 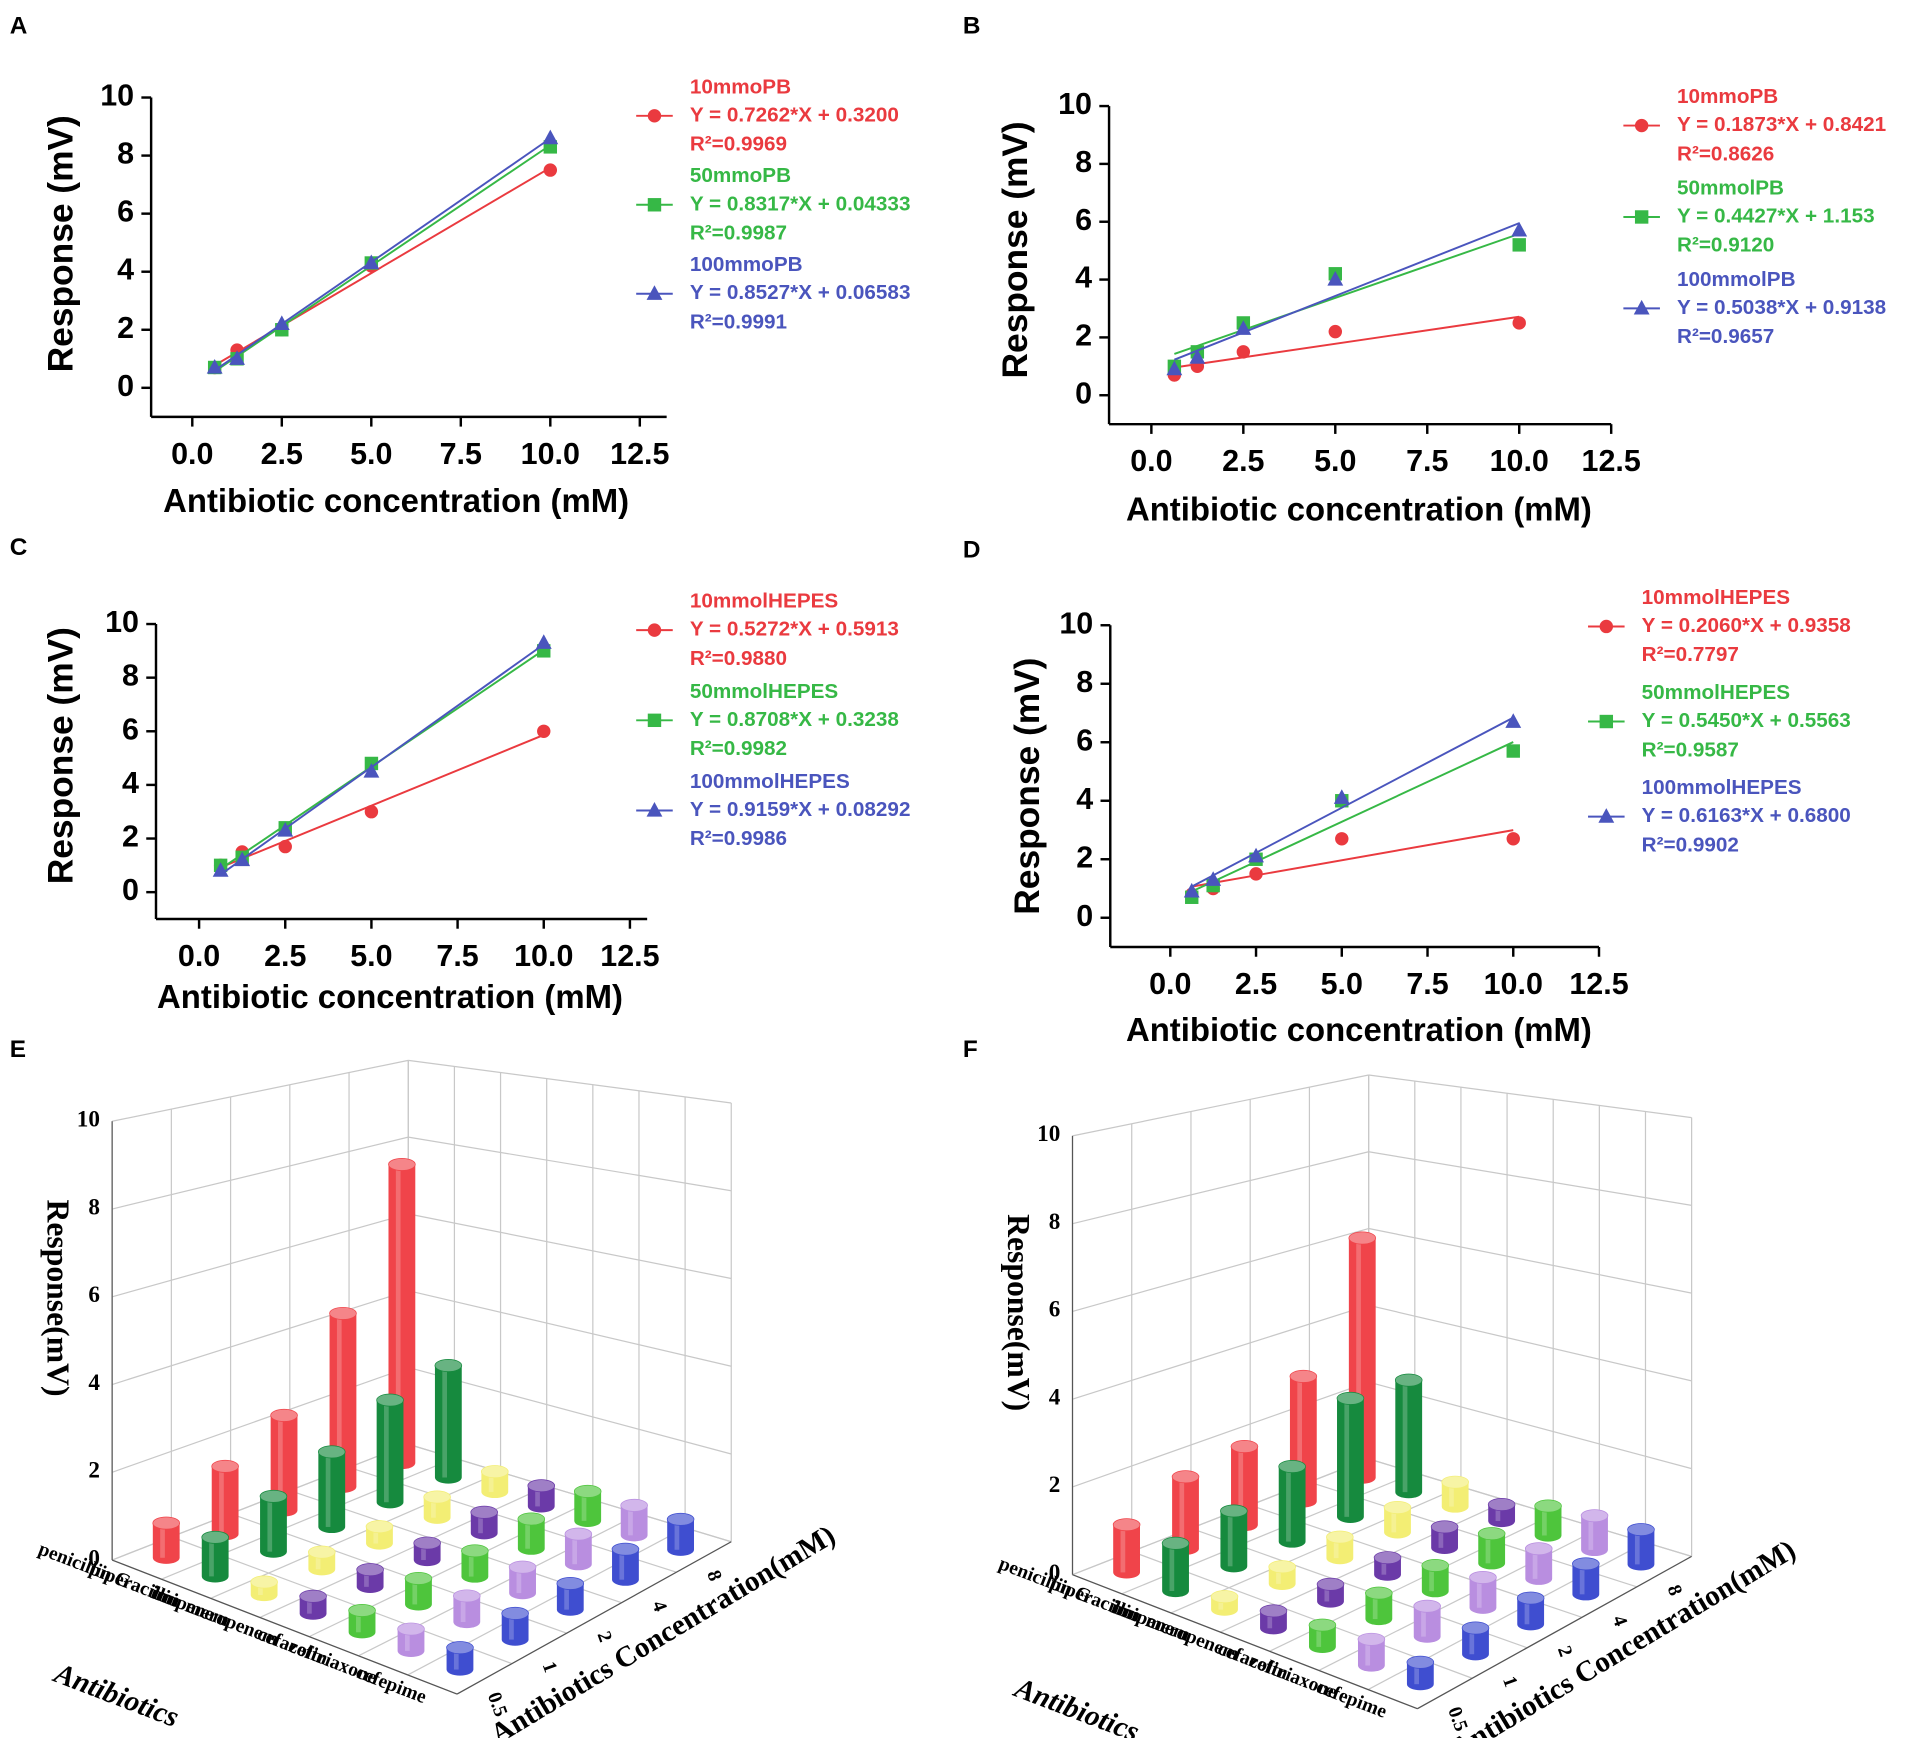 I want to click on x-tick-label: 0.0, so click(x=1170, y=984).